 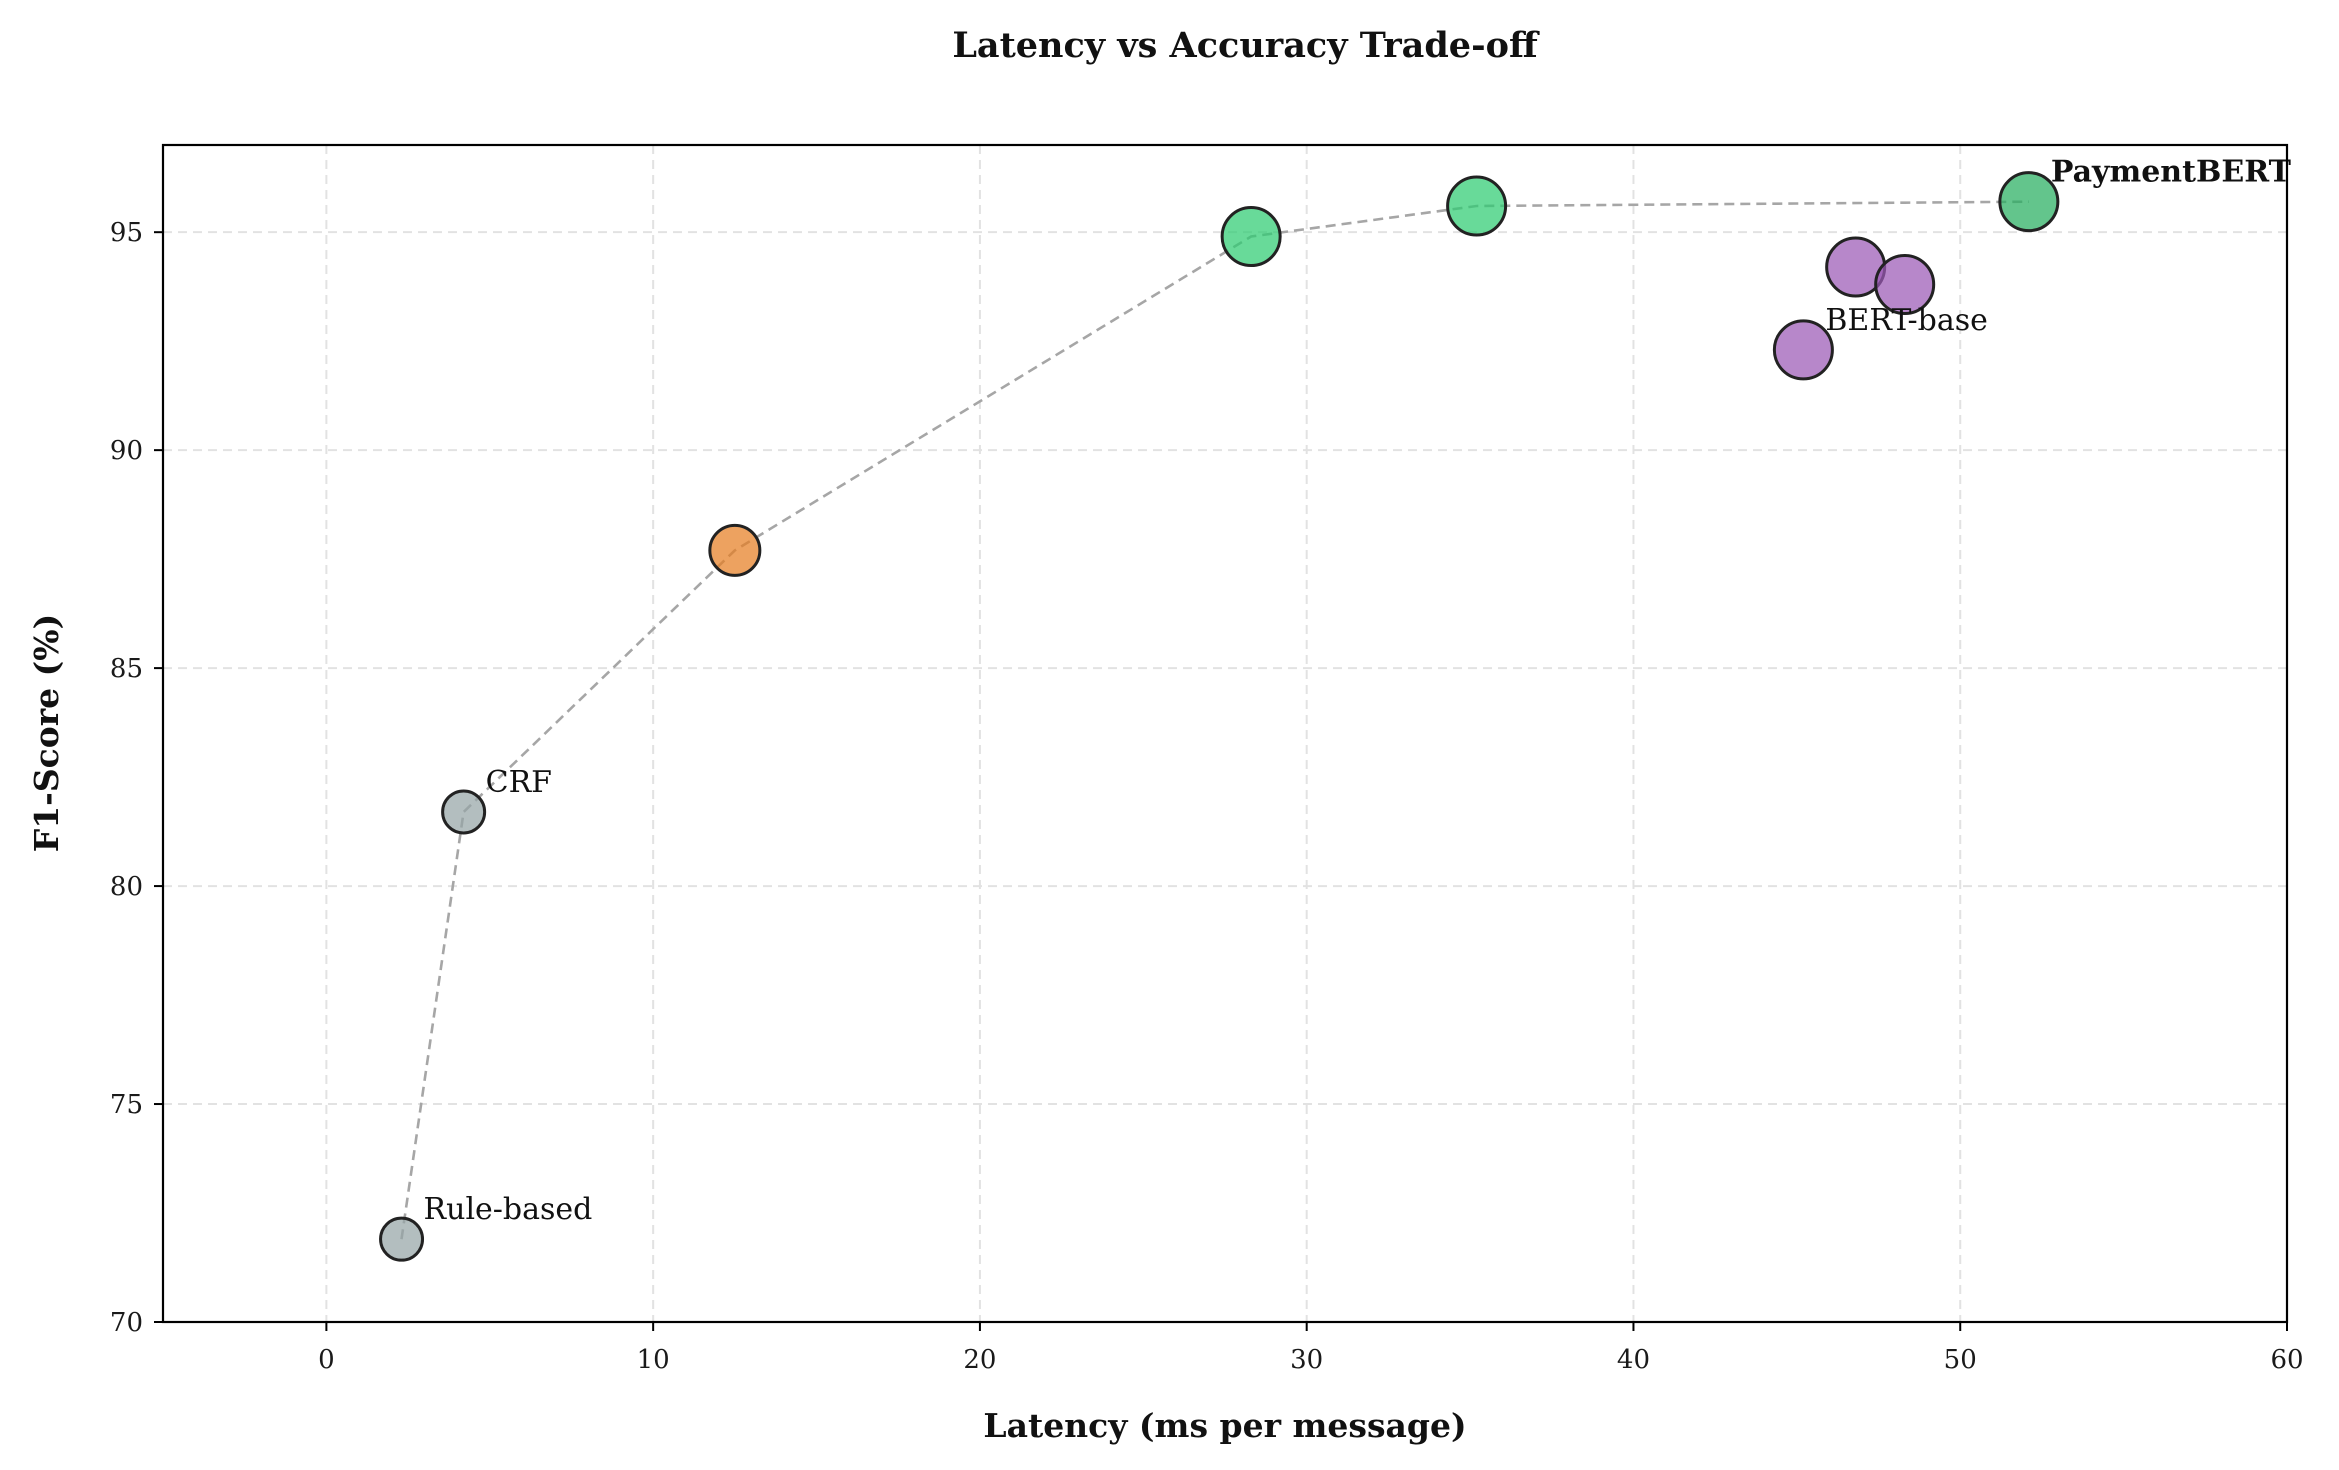 What do you see at coordinates (126, 451) in the screenshot?
I see `y-tick-label: 90` at bounding box center [126, 451].